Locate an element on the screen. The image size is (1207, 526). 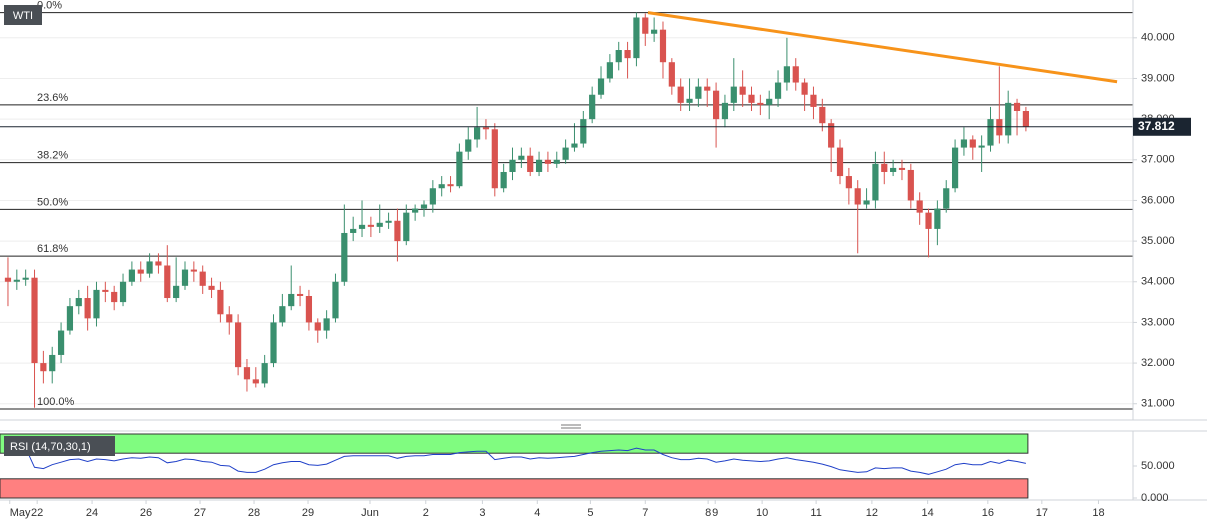
rsi-y-tick-label: 50.000 is located at coordinates (1158, 466).